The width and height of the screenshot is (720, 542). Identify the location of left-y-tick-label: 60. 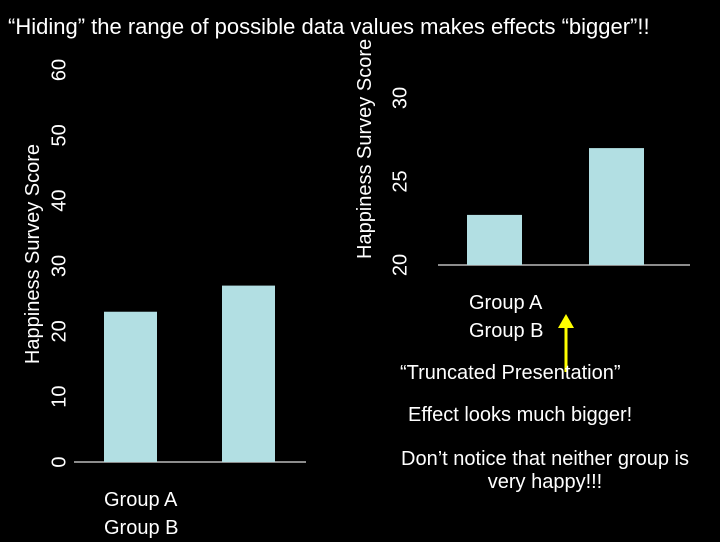
(59, 70).